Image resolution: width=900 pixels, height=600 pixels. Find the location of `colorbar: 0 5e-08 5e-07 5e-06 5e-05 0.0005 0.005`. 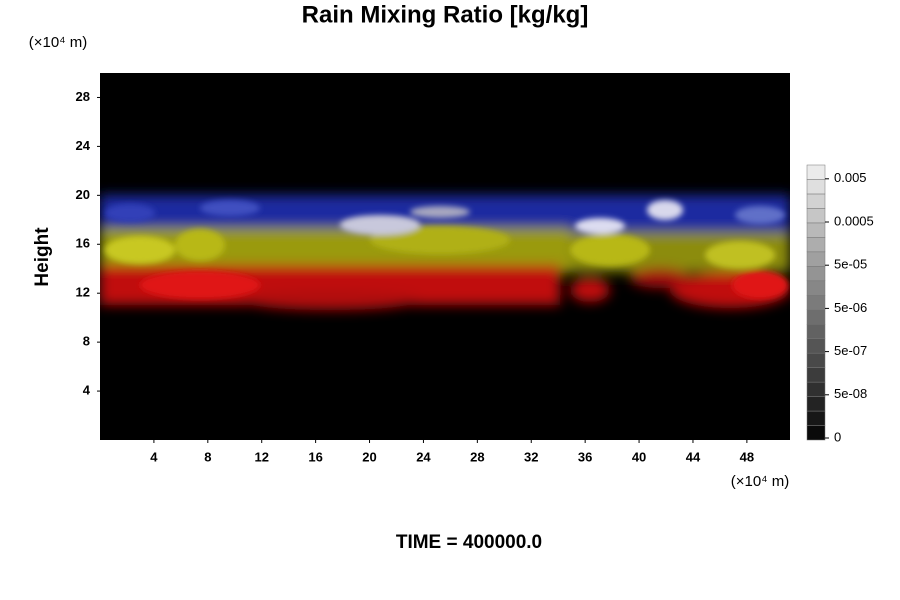

colorbar: 0 5e-08 5e-07 5e-06 5e-05 0.0005 0.005 is located at coordinates (840, 304).